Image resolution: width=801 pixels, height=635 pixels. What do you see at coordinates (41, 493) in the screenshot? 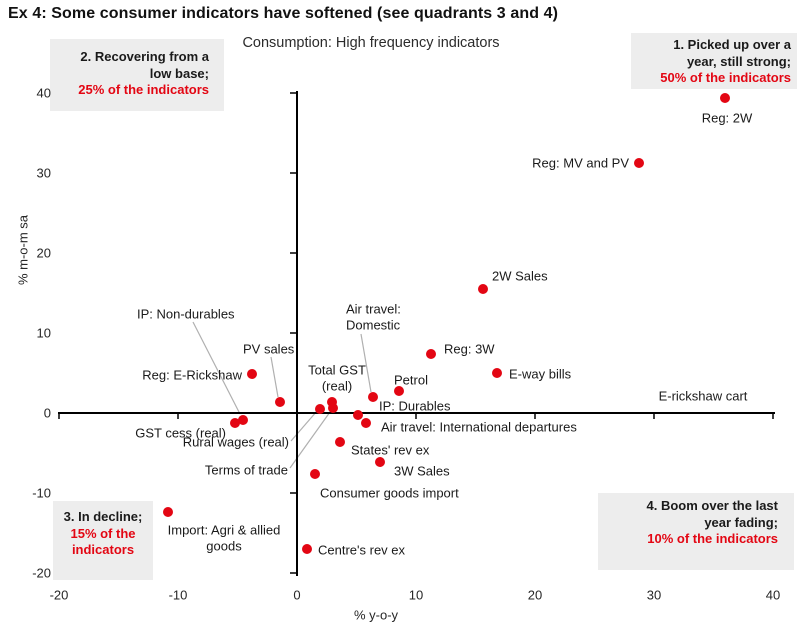
I see `y-tick-label: -10` at bounding box center [41, 493].